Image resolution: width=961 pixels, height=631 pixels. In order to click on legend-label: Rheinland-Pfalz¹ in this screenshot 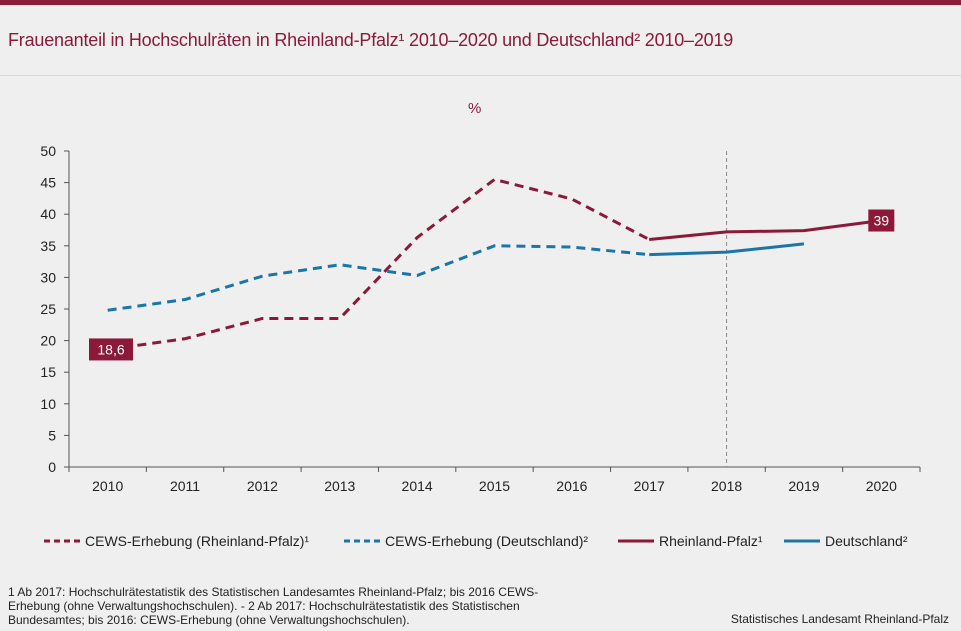, I will do `click(711, 541)`.